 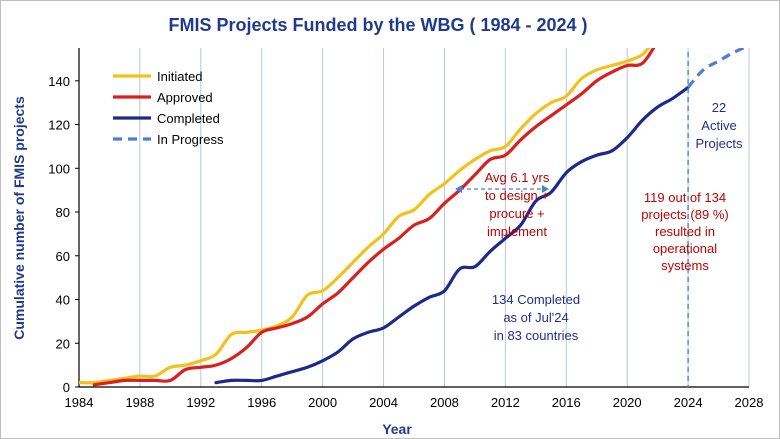 What do you see at coordinates (261, 402) in the screenshot?
I see `x-tick-label: 1996` at bounding box center [261, 402].